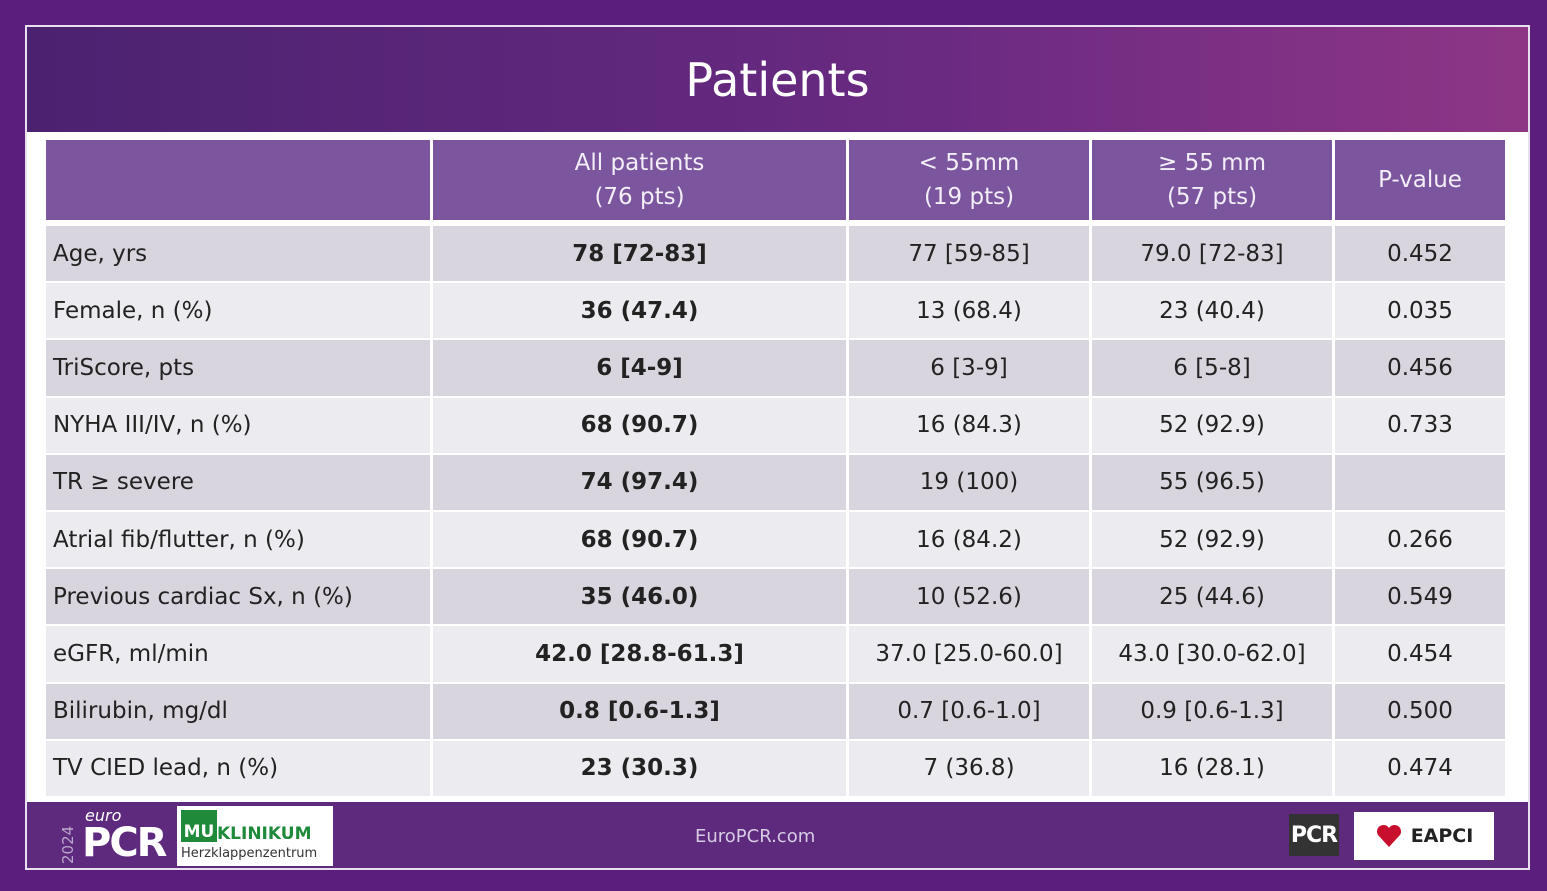  Describe the element at coordinates (1421, 654) in the screenshot. I see `table-cell: 0.454` at that location.